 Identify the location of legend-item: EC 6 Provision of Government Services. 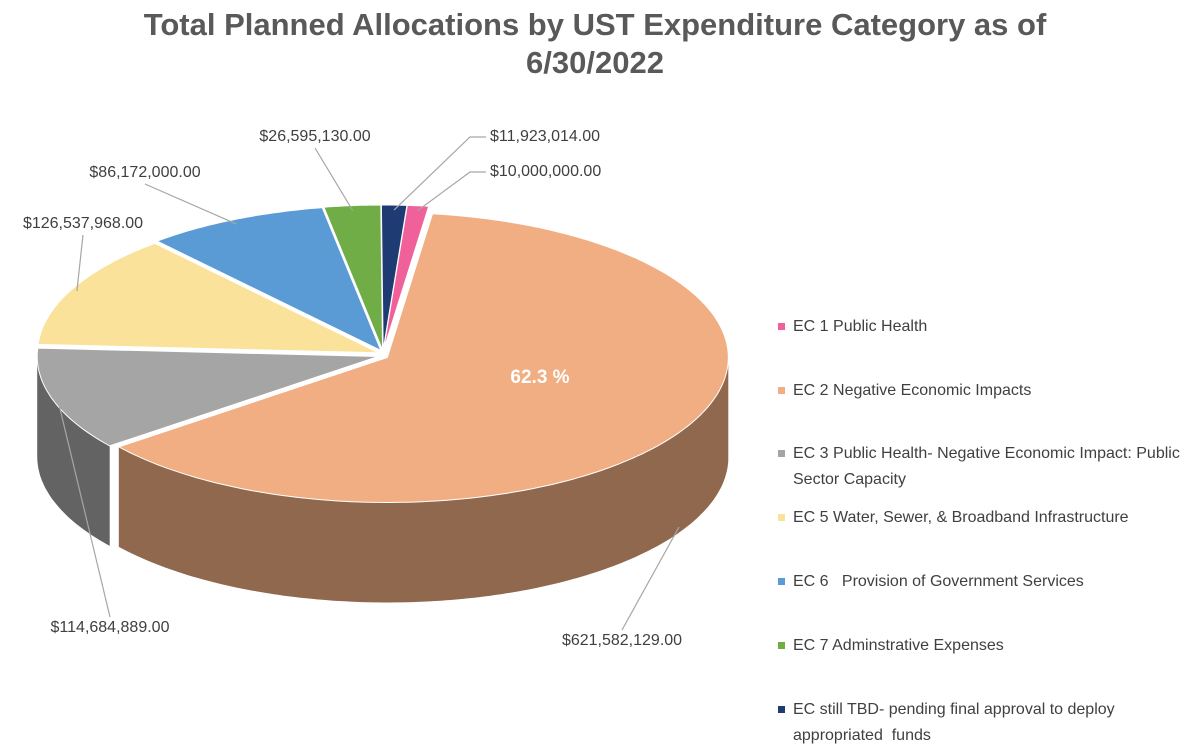
(980, 582).